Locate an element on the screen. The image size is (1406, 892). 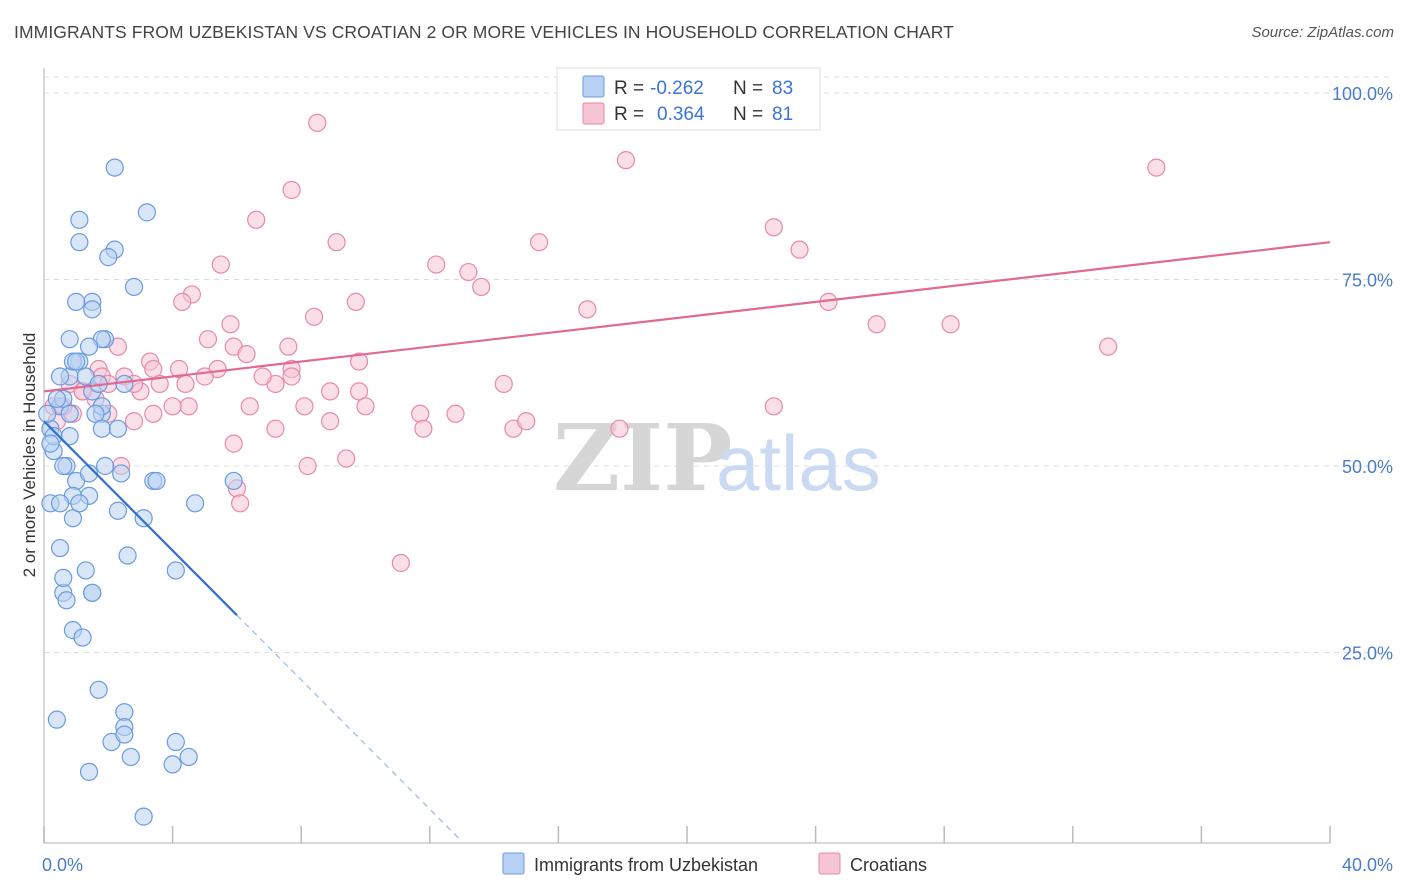
stats-legend: R = -0.262 N = 83 R = 0.364 N = 81 is located at coordinates (688, 99).